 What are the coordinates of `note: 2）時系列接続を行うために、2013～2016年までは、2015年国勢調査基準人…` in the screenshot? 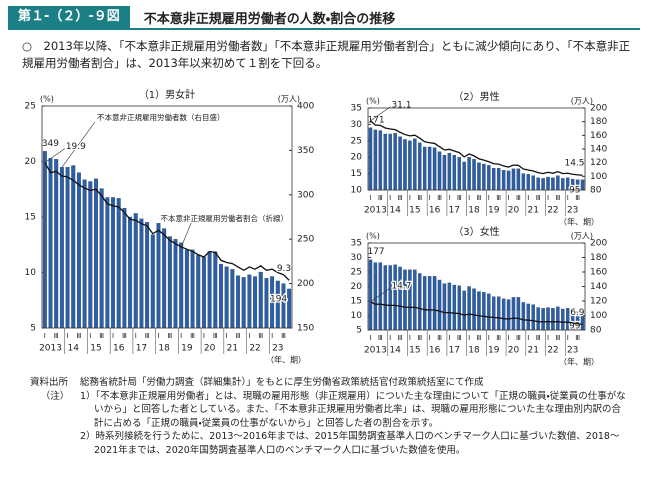 It's located at (350, 443).